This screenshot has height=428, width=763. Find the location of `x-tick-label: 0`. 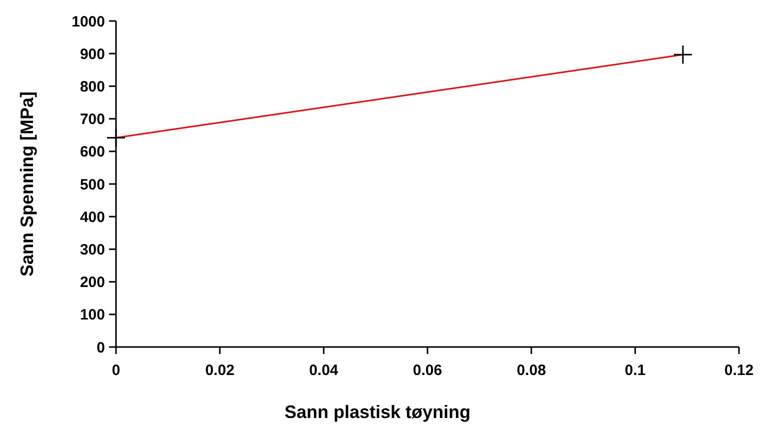

x-tick-label: 0 is located at coordinates (116, 370).